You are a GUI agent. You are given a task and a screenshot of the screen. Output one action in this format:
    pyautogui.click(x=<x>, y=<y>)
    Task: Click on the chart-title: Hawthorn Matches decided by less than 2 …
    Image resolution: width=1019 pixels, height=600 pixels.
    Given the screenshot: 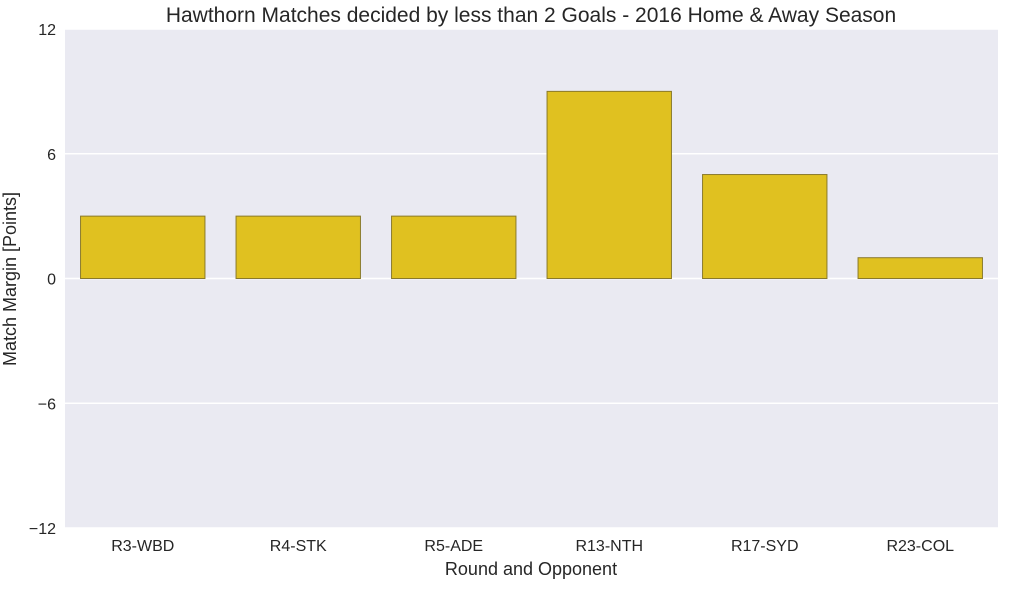 What is the action you would take?
    pyautogui.click(x=531, y=15)
    